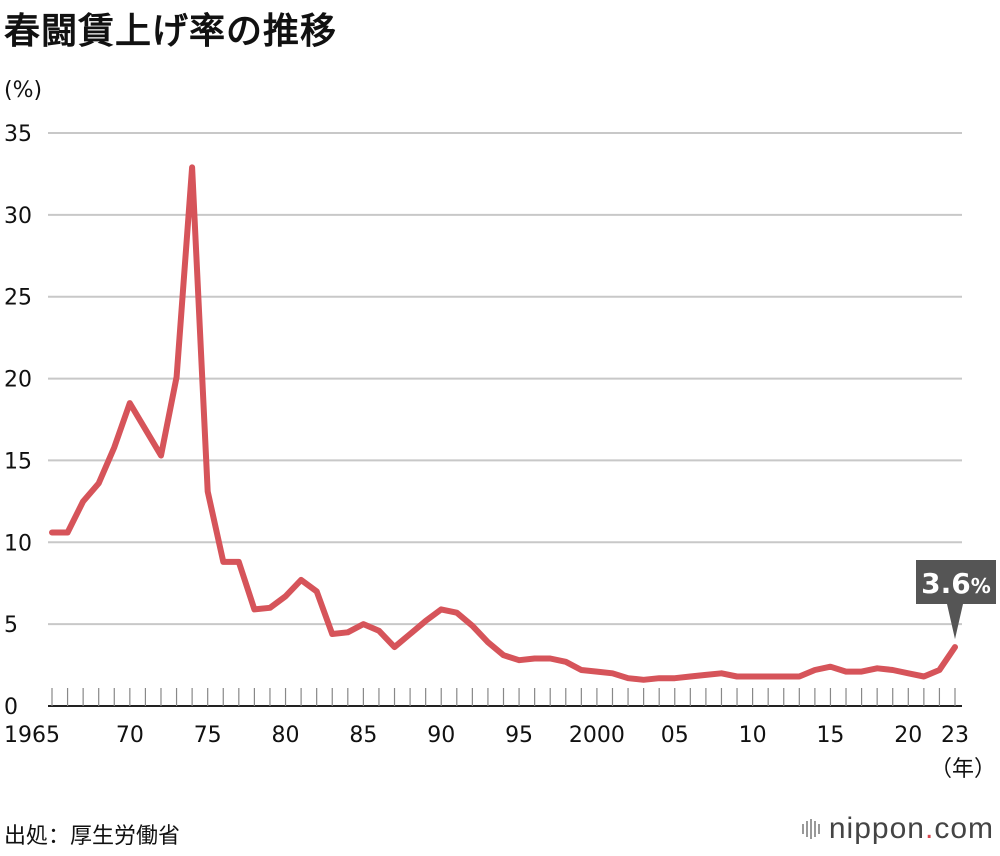 The width and height of the screenshot is (1000, 856). I want to click on x-tick-label: 75, so click(208, 735).